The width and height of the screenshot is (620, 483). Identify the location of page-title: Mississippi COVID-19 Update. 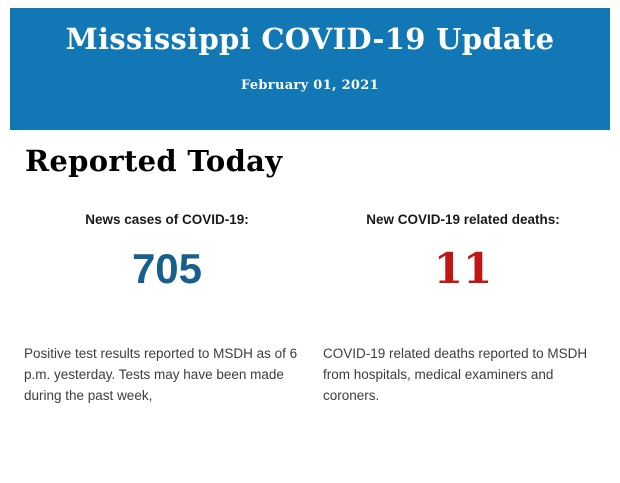
(310, 39).